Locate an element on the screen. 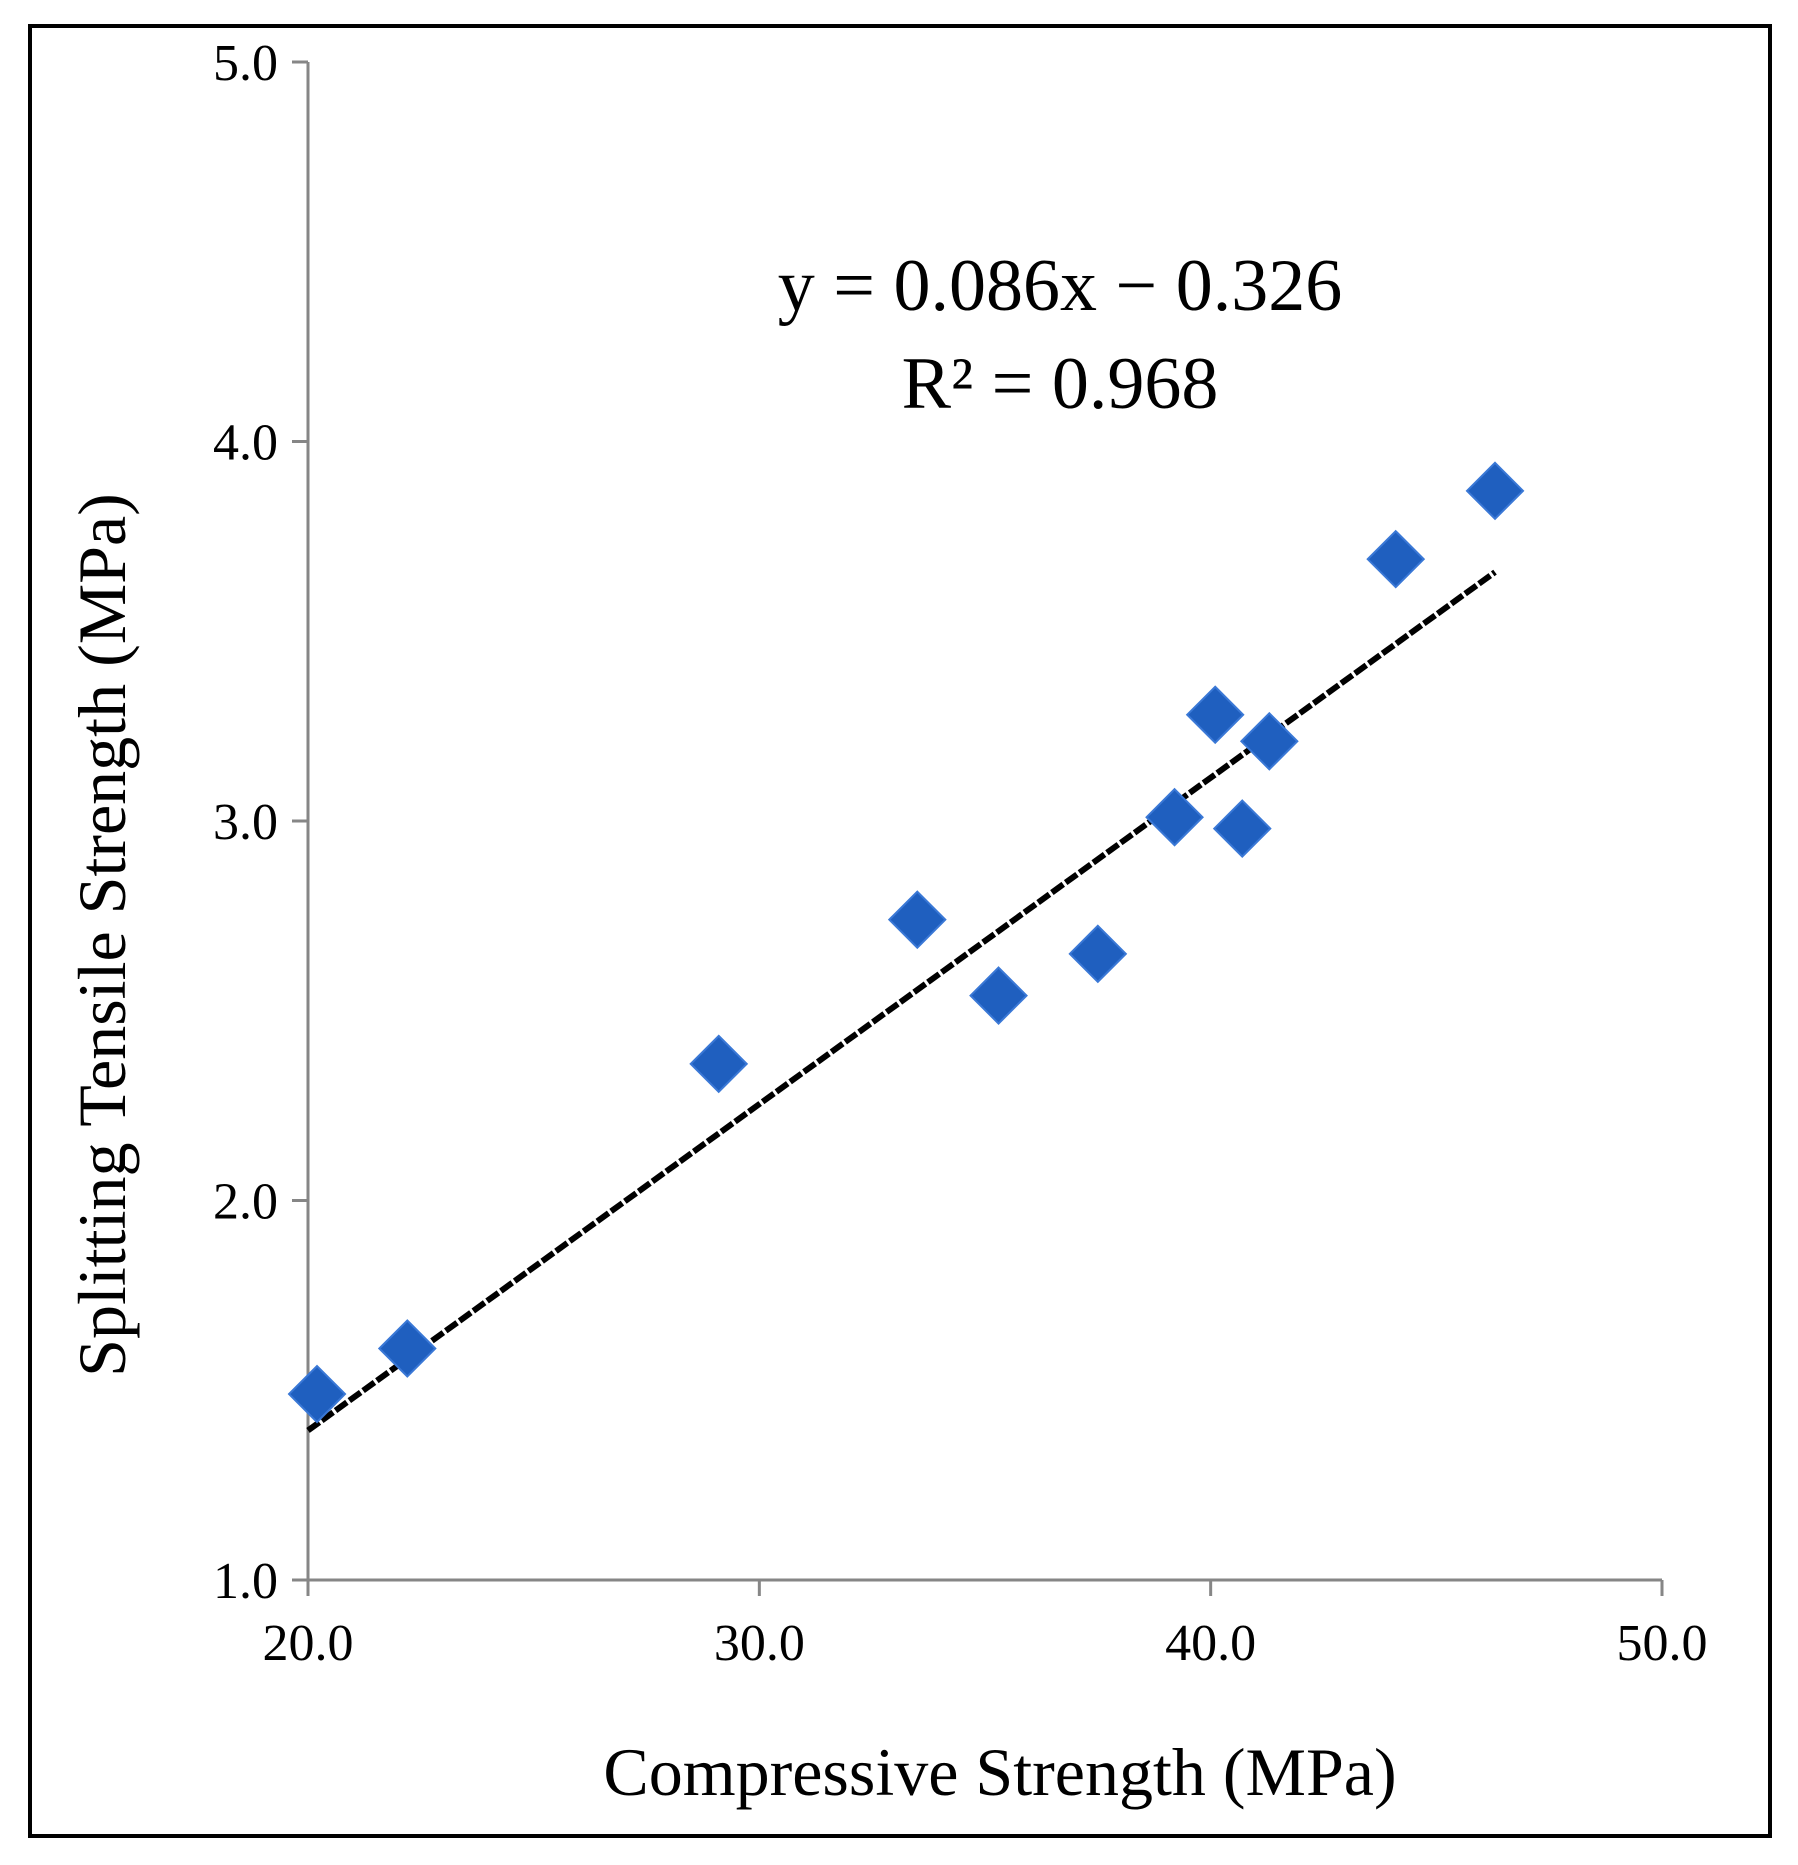  x-tick-label: 20.0 is located at coordinates (308, 1643).